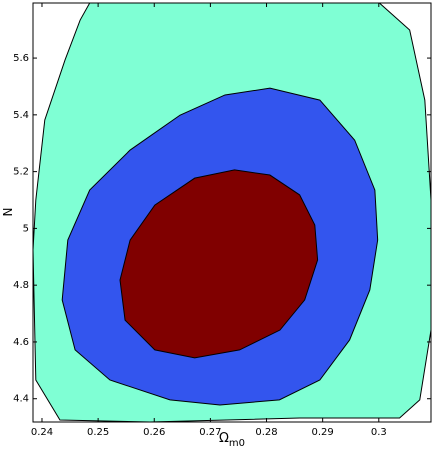 The height and width of the screenshot is (459, 436). What do you see at coordinates (210, 432) in the screenshot?
I see `x-tick-label: 0.27` at bounding box center [210, 432].